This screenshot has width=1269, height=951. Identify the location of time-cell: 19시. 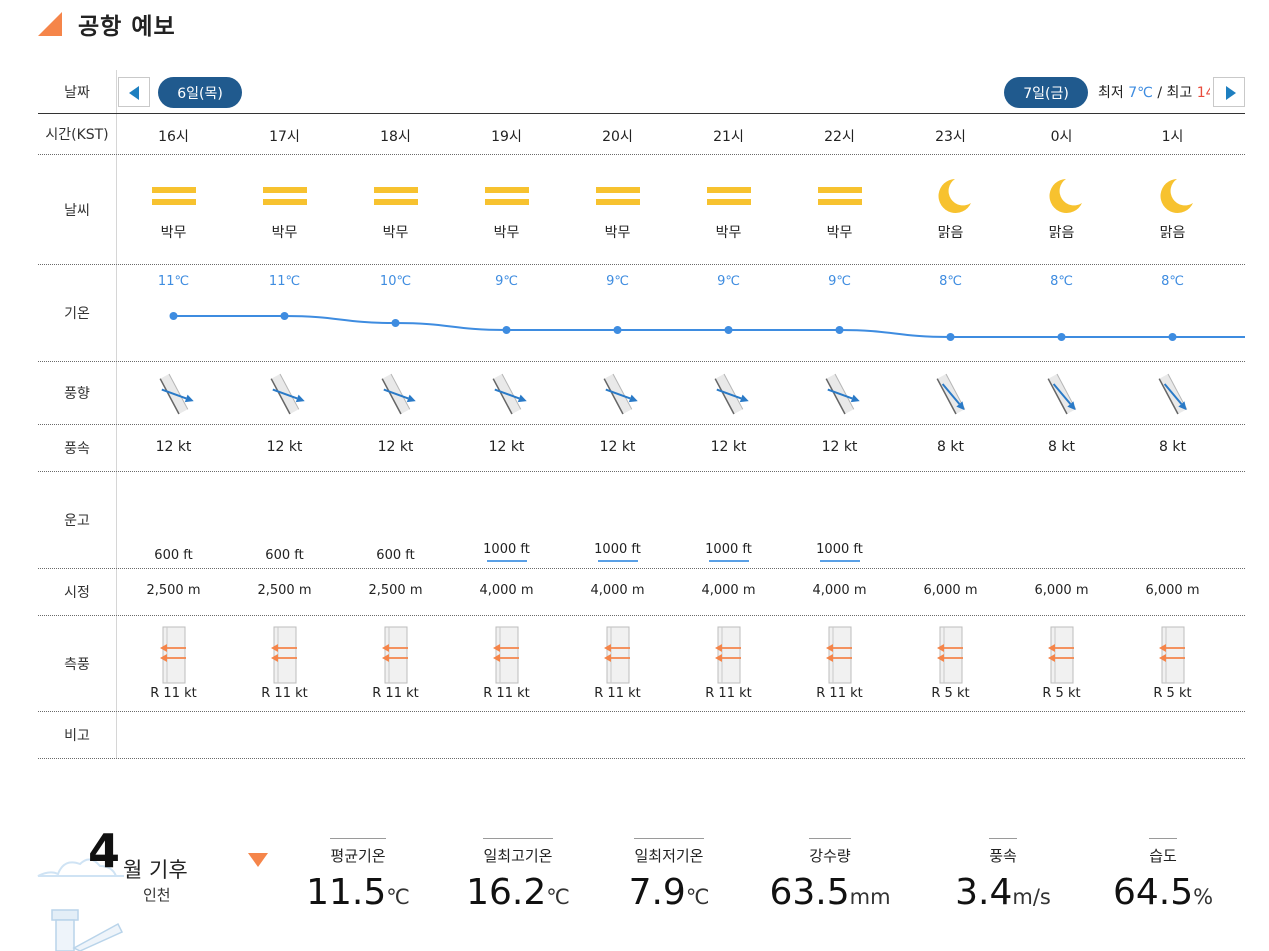
(506, 137).